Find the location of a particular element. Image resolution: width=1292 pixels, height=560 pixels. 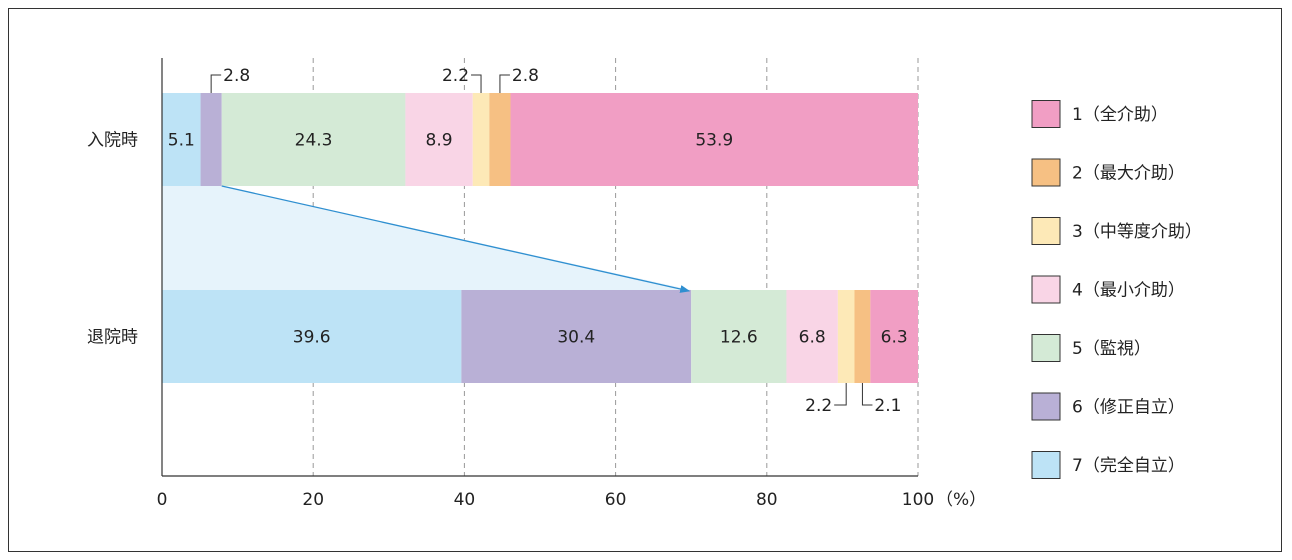

legend-label: 3（中等度介助） is located at coordinates (1137, 232).